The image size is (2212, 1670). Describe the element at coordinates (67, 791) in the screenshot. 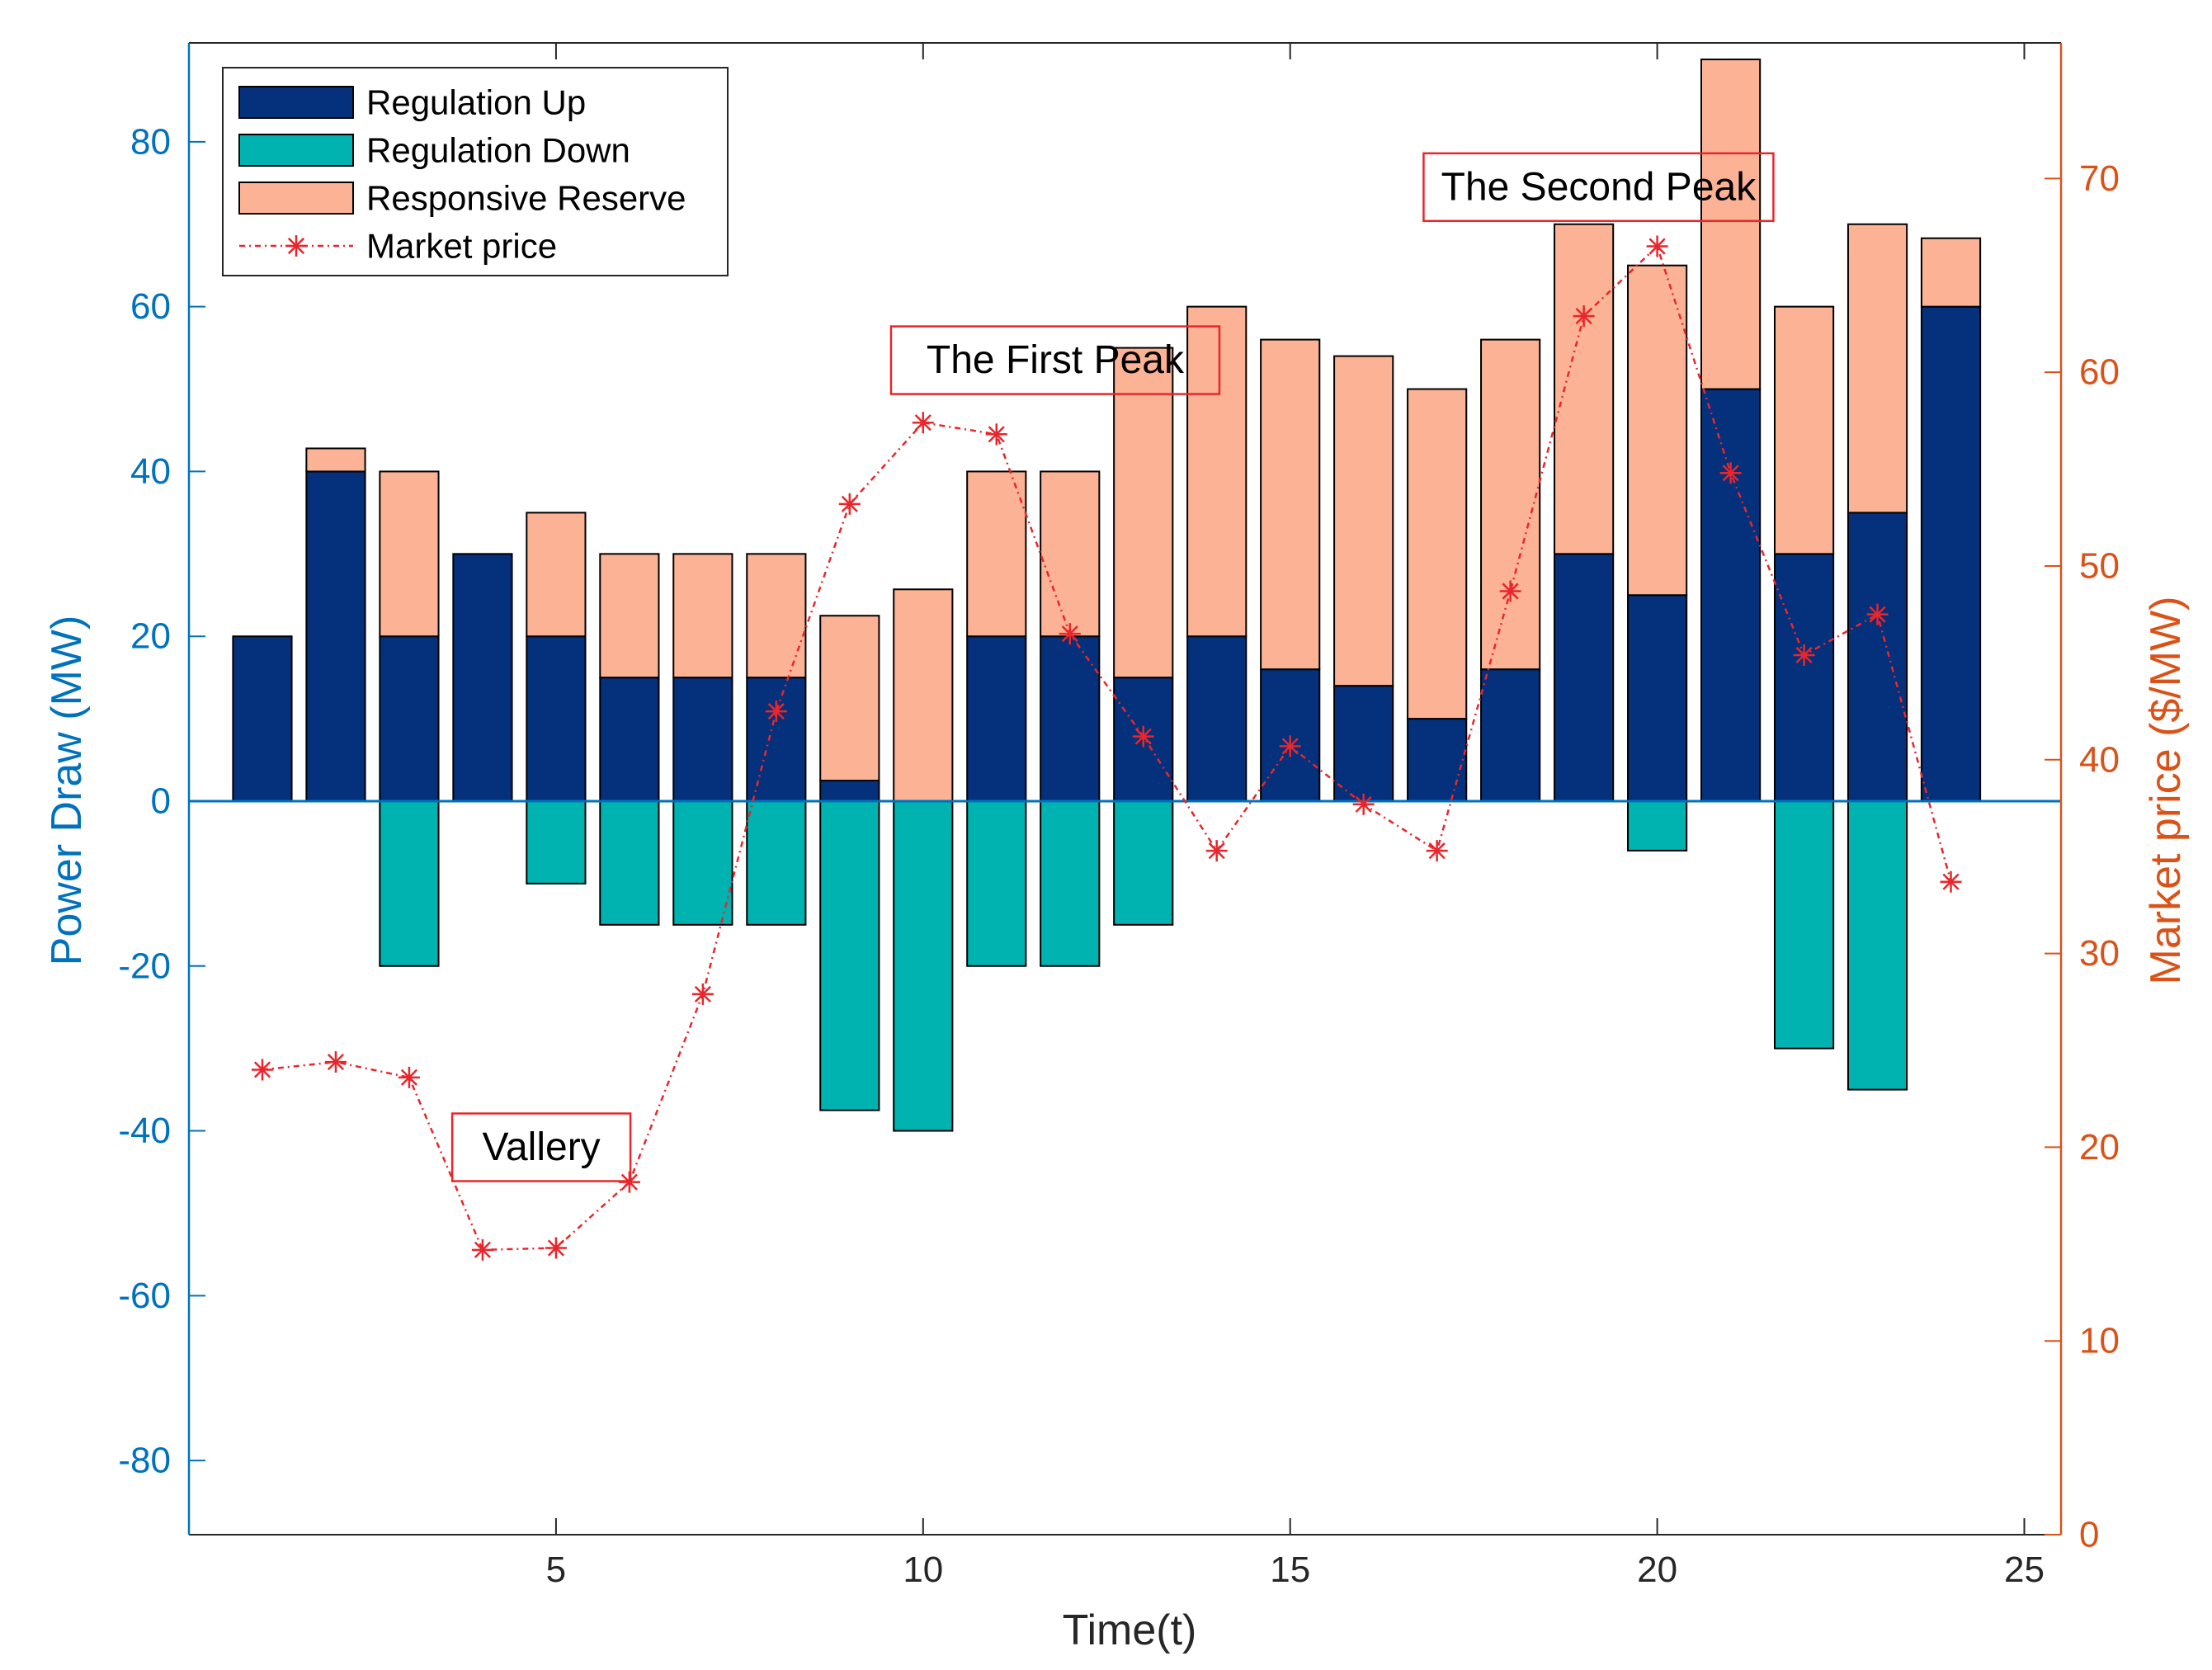

I see `y-axis-left-label: Power Draw (MW)` at that location.